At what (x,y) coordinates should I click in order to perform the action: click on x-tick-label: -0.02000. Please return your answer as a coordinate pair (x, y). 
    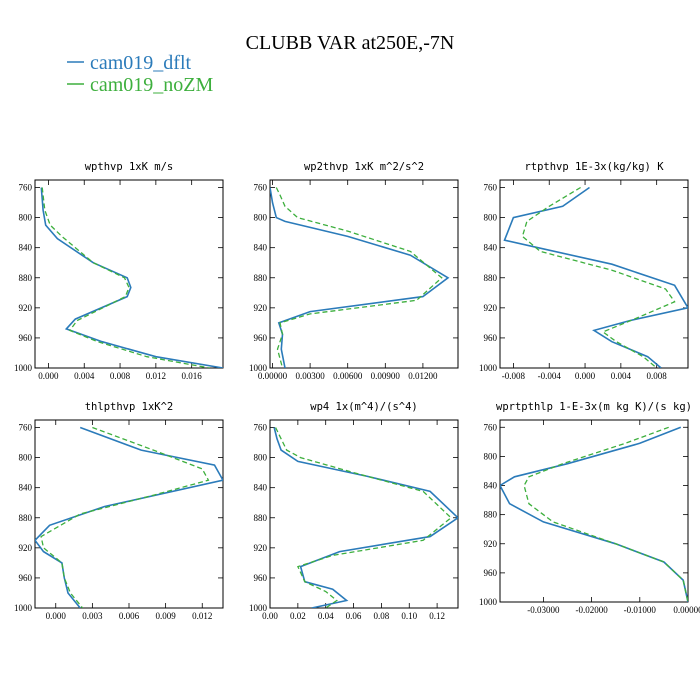
    Looking at the image, I should click on (591, 610).